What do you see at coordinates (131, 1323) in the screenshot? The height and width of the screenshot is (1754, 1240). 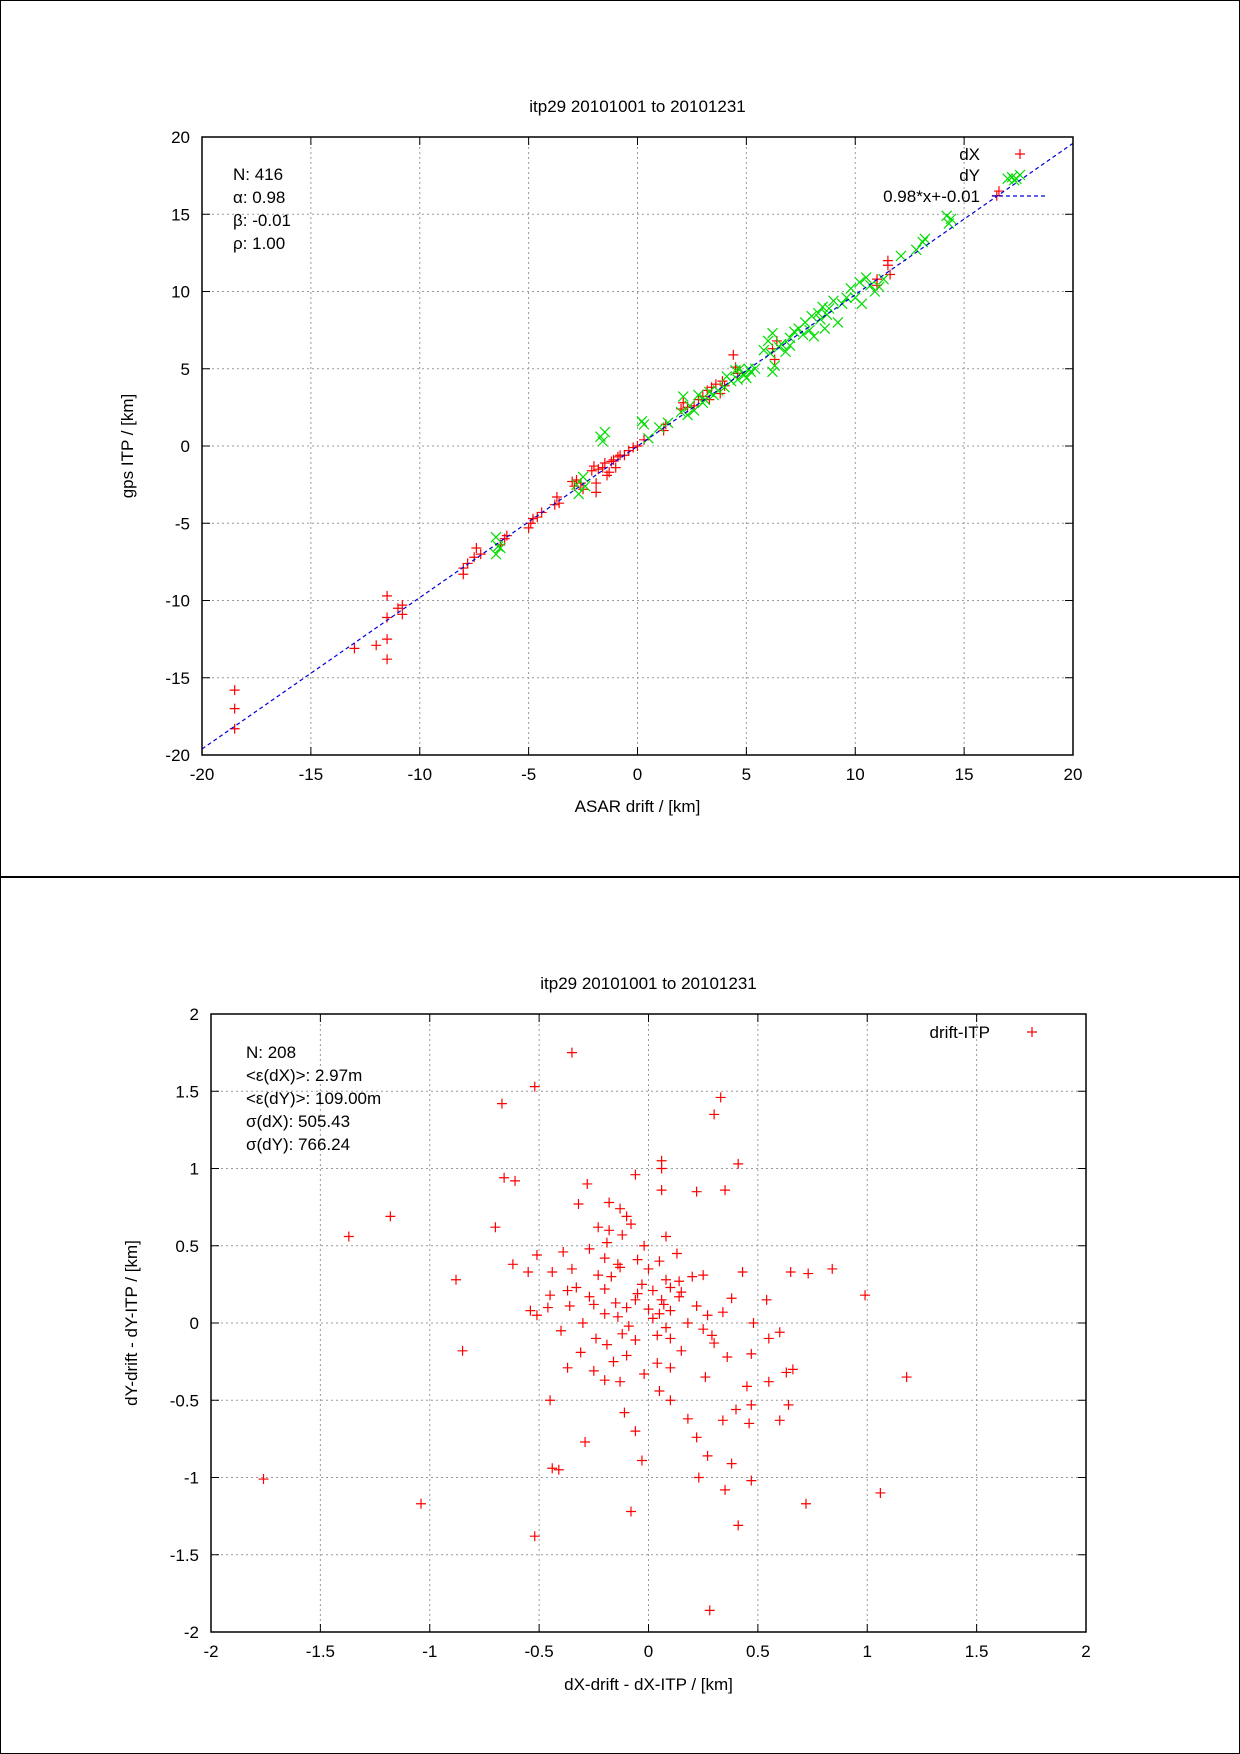 I see `y-axis-label: dY-drift - dY-ITP / [km]` at bounding box center [131, 1323].